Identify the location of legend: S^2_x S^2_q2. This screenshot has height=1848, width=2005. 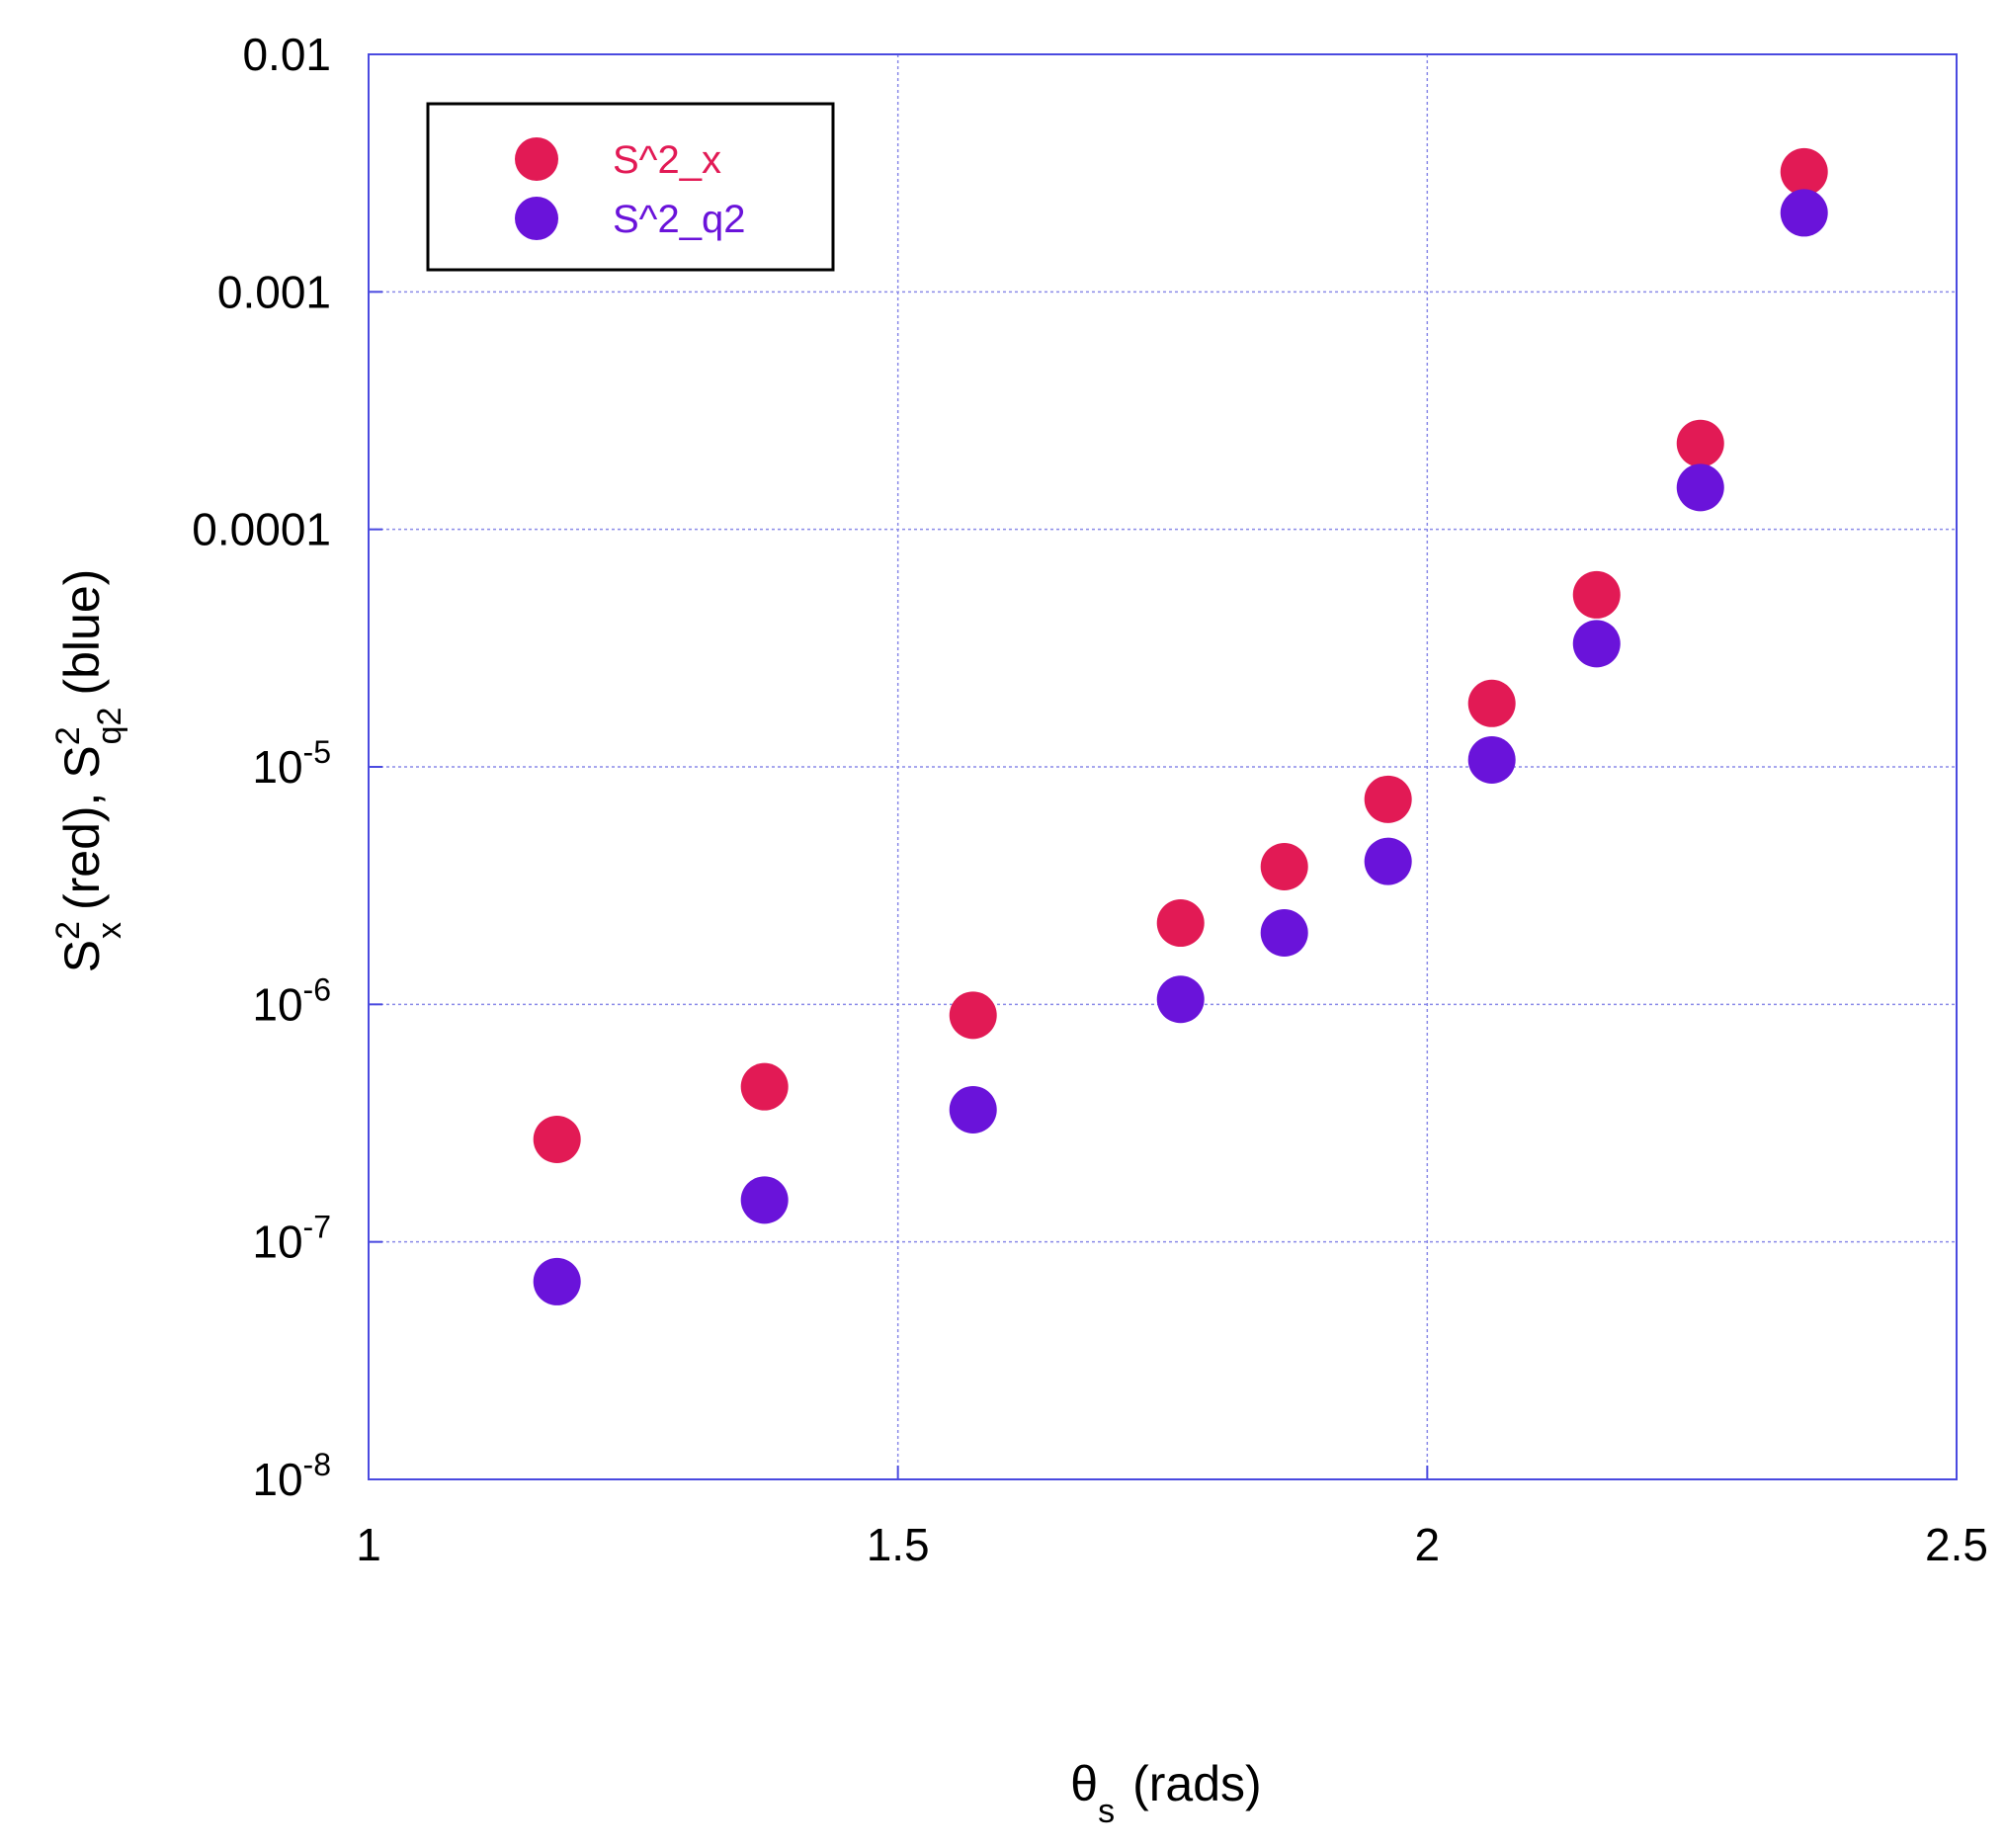
(631, 187).